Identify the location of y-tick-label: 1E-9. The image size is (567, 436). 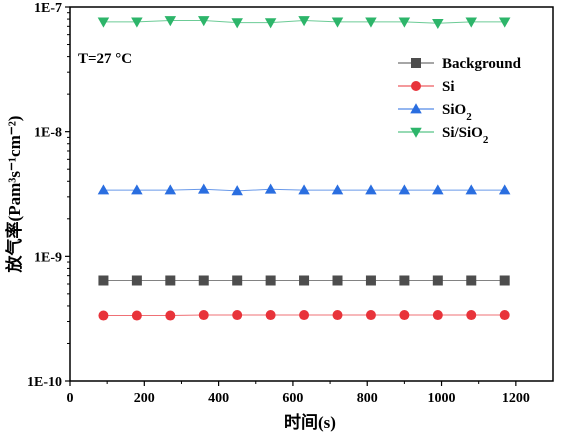
(48, 257).